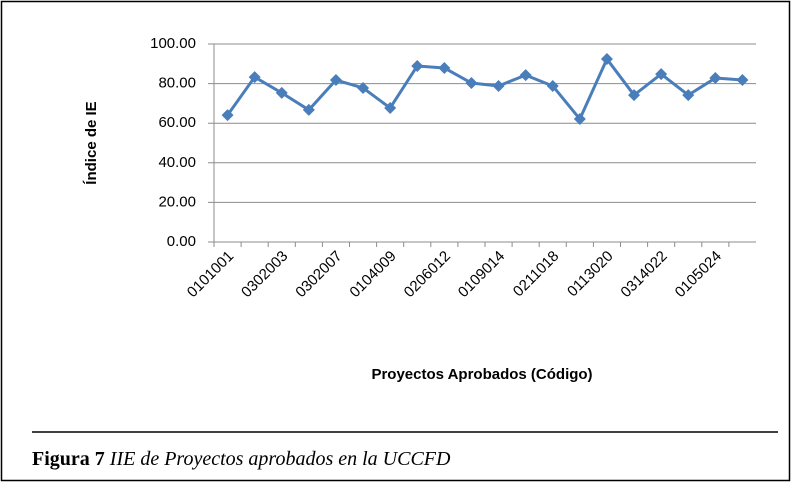 This screenshot has width=791, height=482. Describe the element at coordinates (481, 274) in the screenshot. I see `x-tick-label: 0109014` at that location.